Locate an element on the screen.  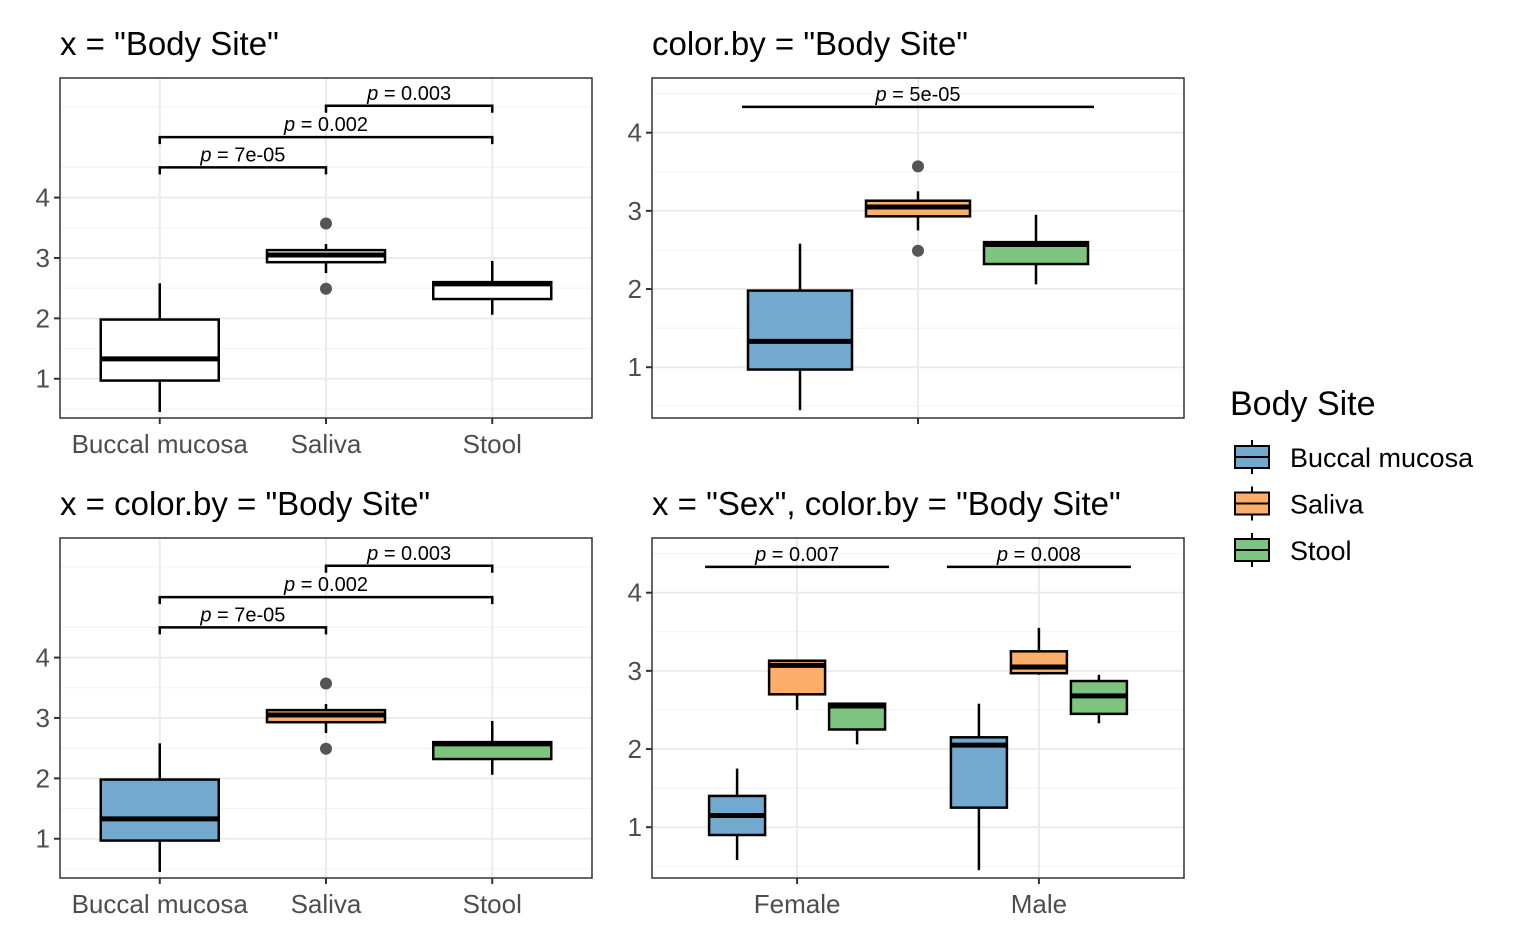
p-value-label: p = 0.008 is located at coordinates (1038, 555).